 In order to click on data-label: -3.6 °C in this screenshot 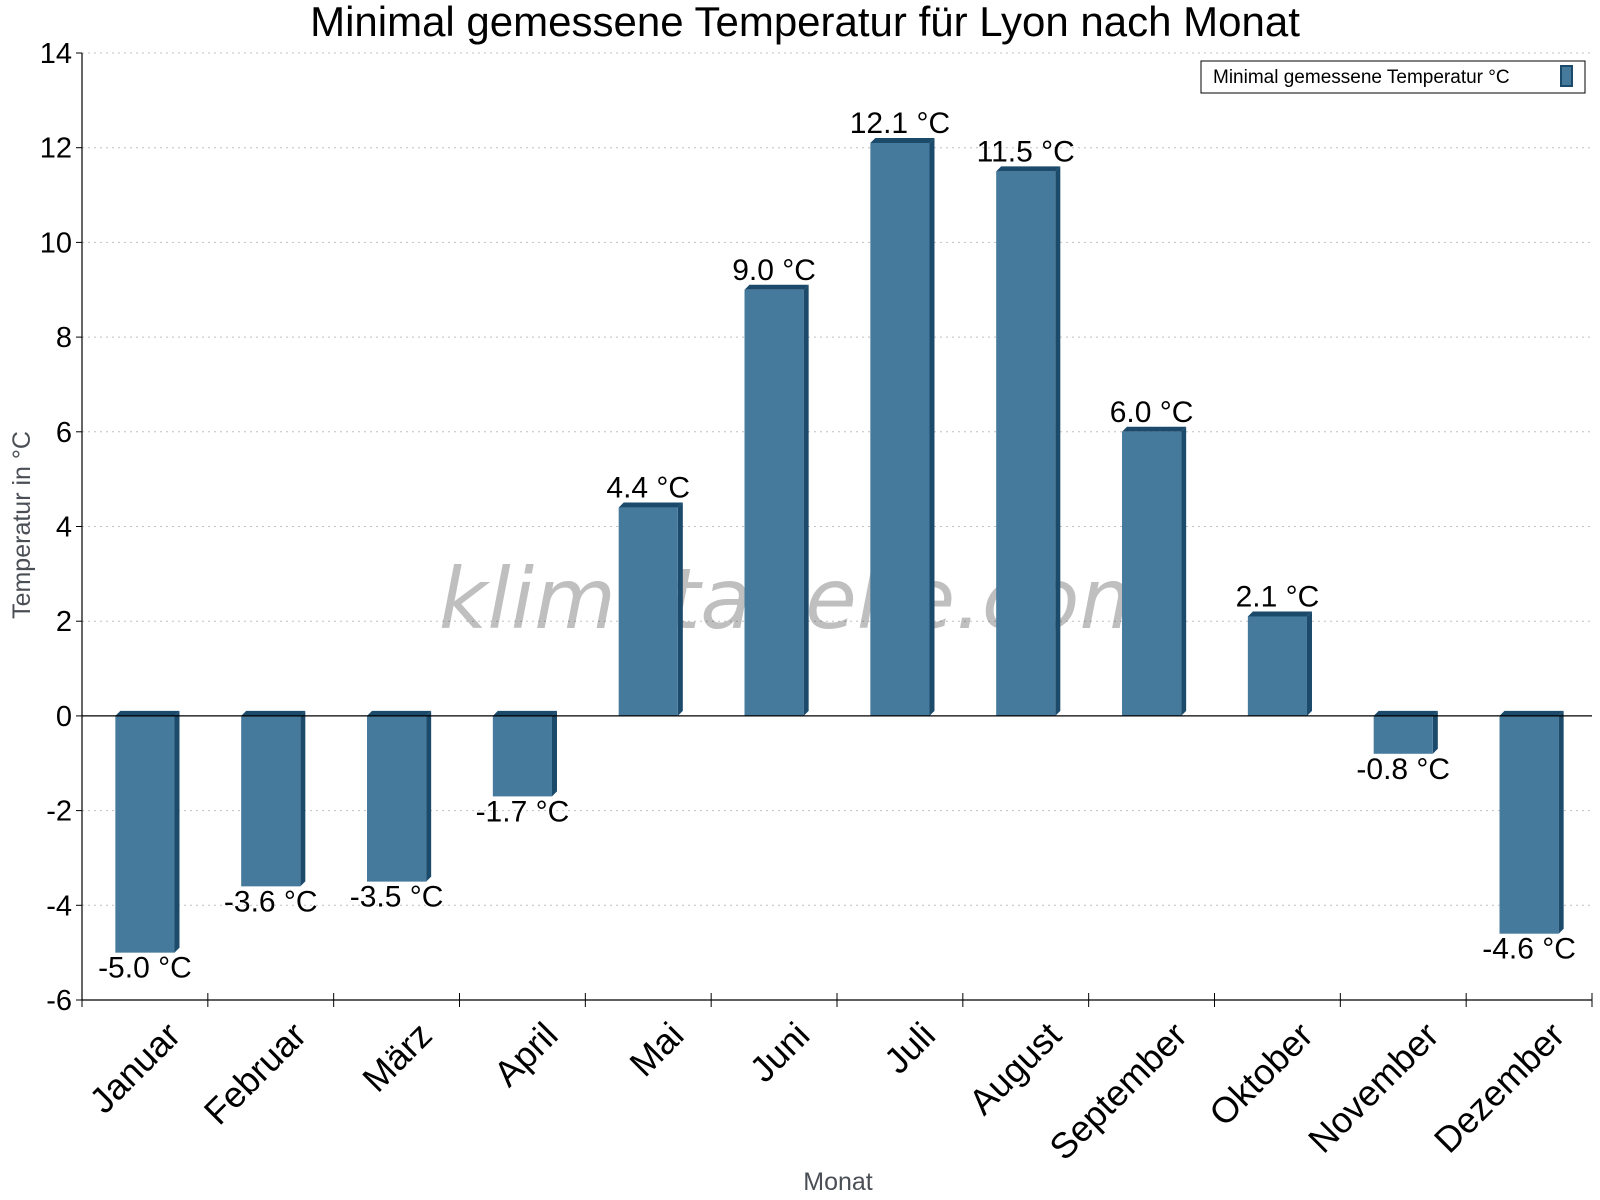, I will do `click(271, 901)`.